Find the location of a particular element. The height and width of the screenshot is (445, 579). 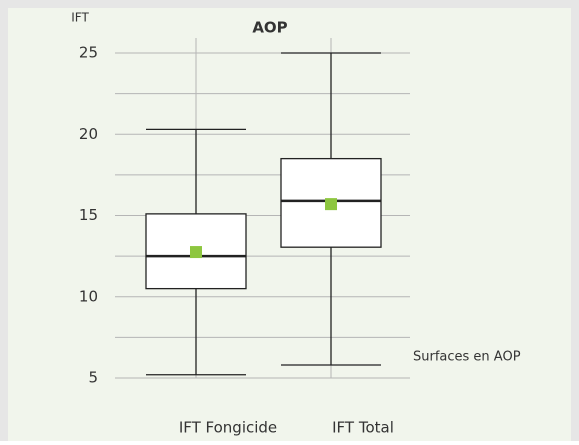

y-tick-label: 5 is located at coordinates (93, 378).